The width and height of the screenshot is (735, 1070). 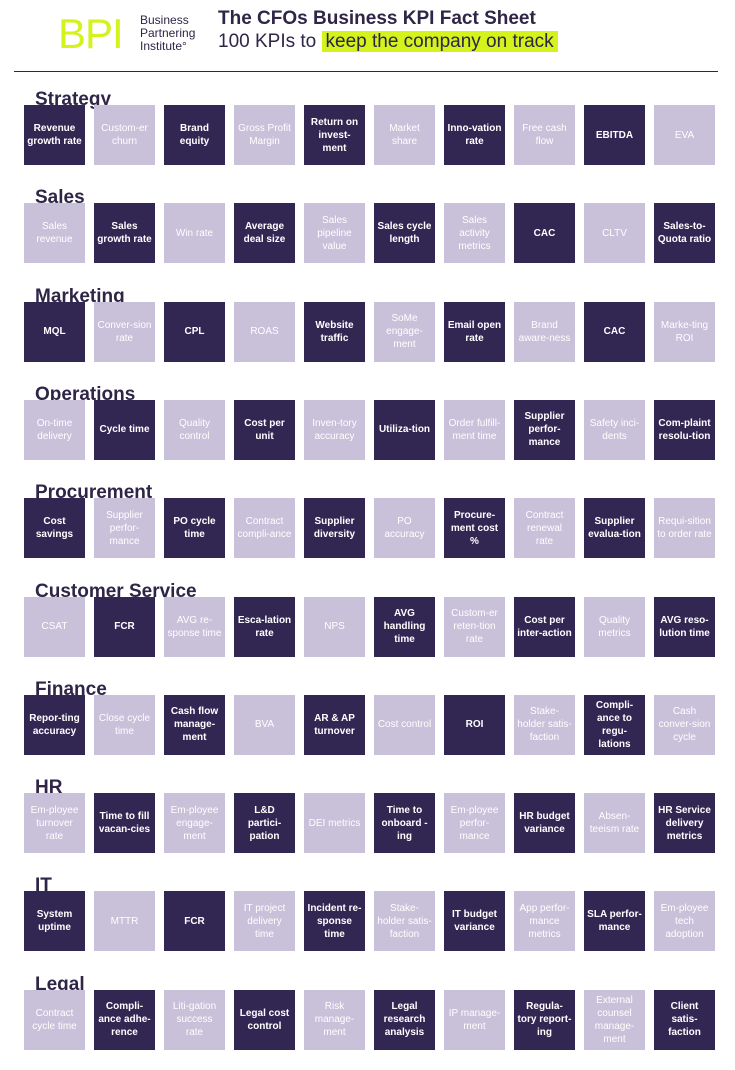 I want to click on kpi-tile: Time to fill vacan-cies, so click(x=124, y=823).